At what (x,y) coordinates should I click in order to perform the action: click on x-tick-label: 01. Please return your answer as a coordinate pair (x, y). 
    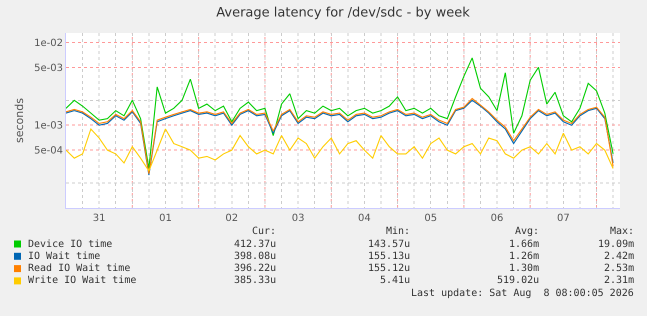
    Looking at the image, I should click on (165, 218).